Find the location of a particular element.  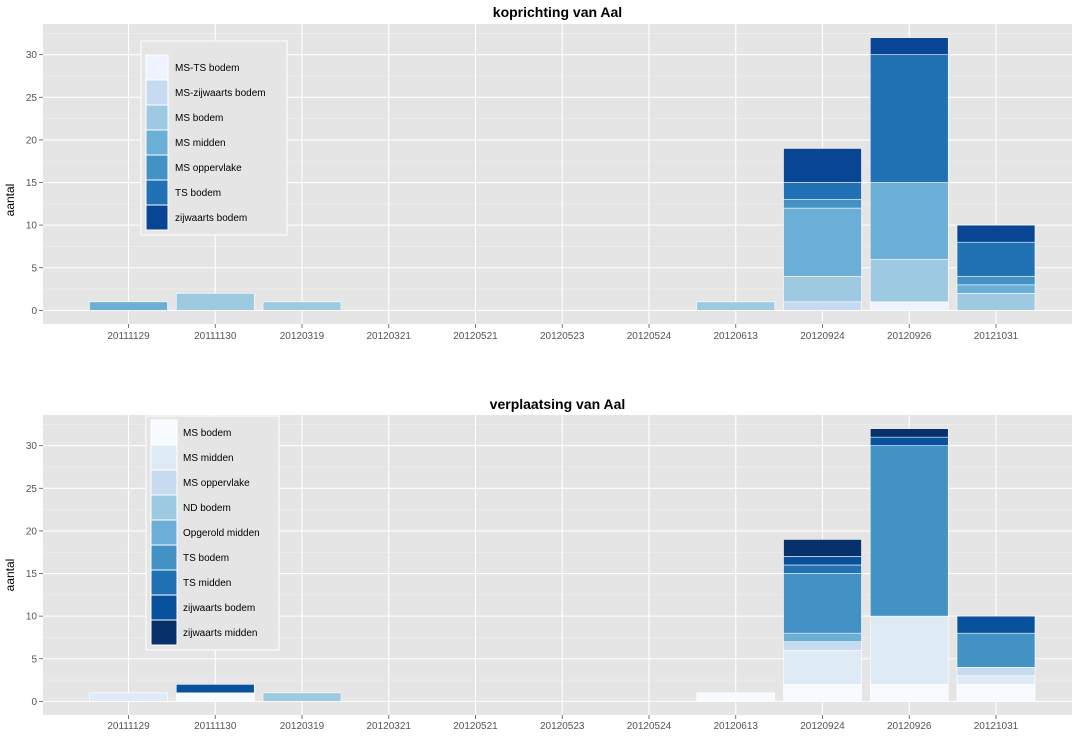

x-tick-label: 20111129 is located at coordinates (128, 336).